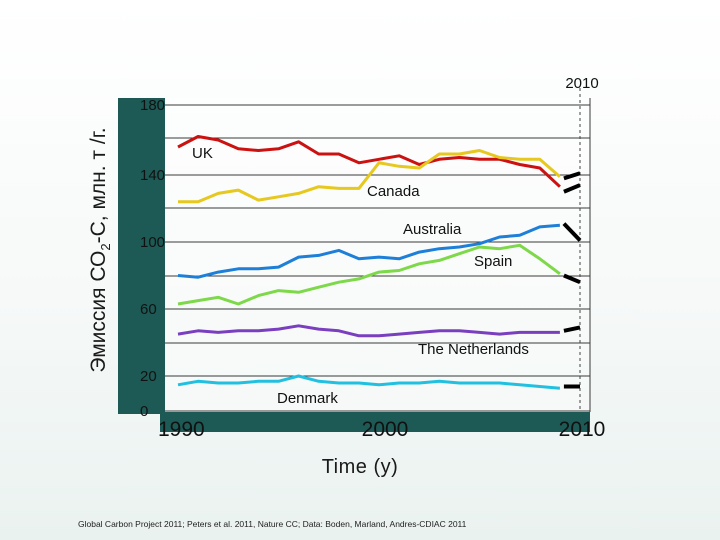  What do you see at coordinates (106, 247) in the screenshot?
I see `y-axis-label-subscript: 2` at bounding box center [106, 247].